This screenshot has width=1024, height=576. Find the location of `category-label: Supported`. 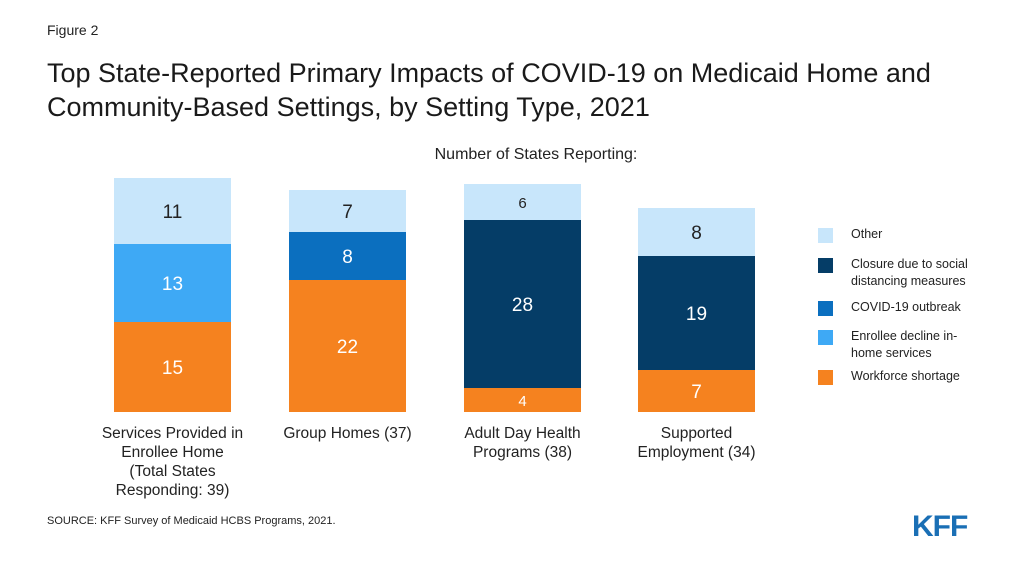

category-label: Supported is located at coordinates (697, 433).